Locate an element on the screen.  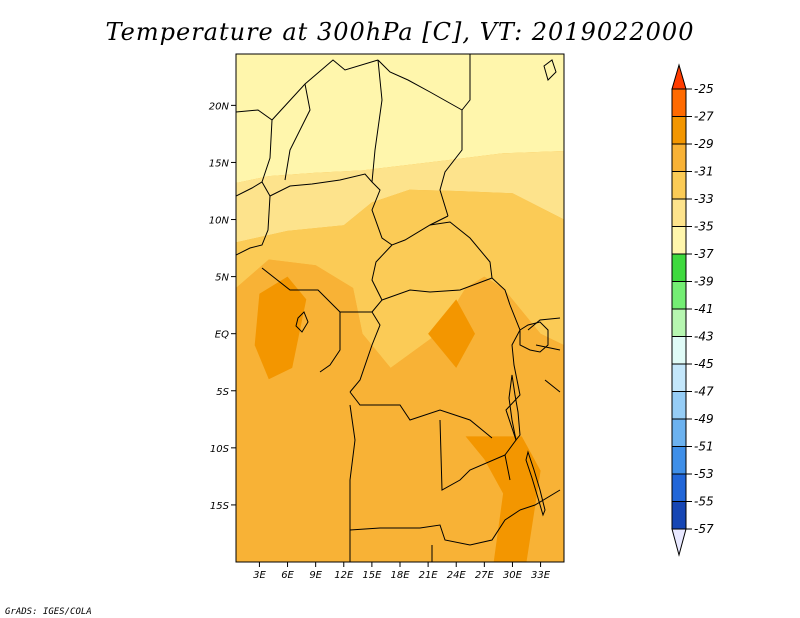
y-tick-label: 15S is located at coordinates (220, 506).